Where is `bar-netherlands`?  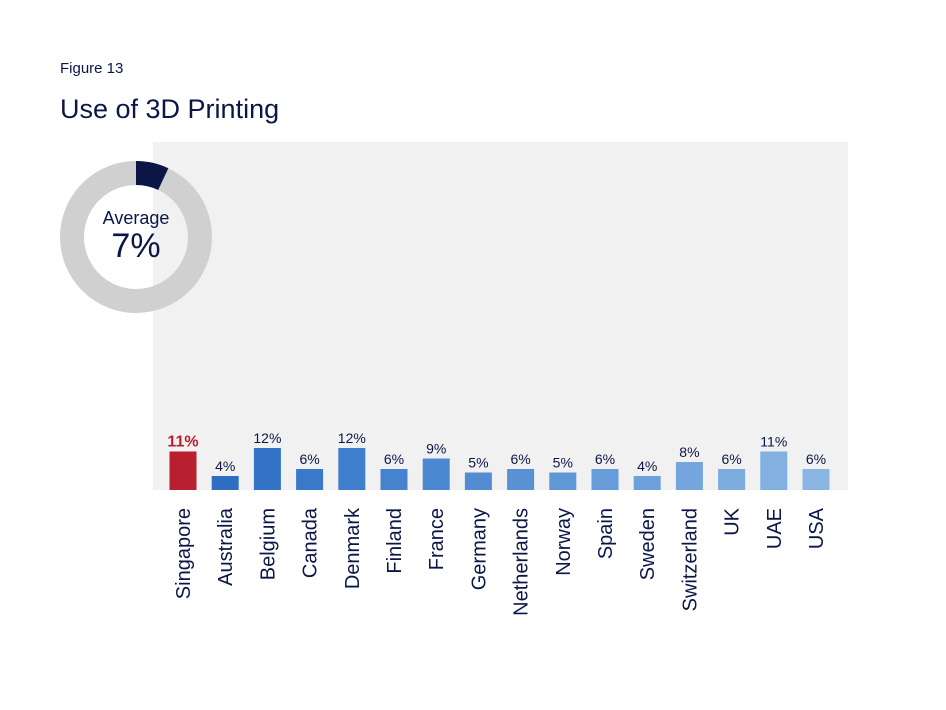
bar-netherlands is located at coordinates (521, 479).